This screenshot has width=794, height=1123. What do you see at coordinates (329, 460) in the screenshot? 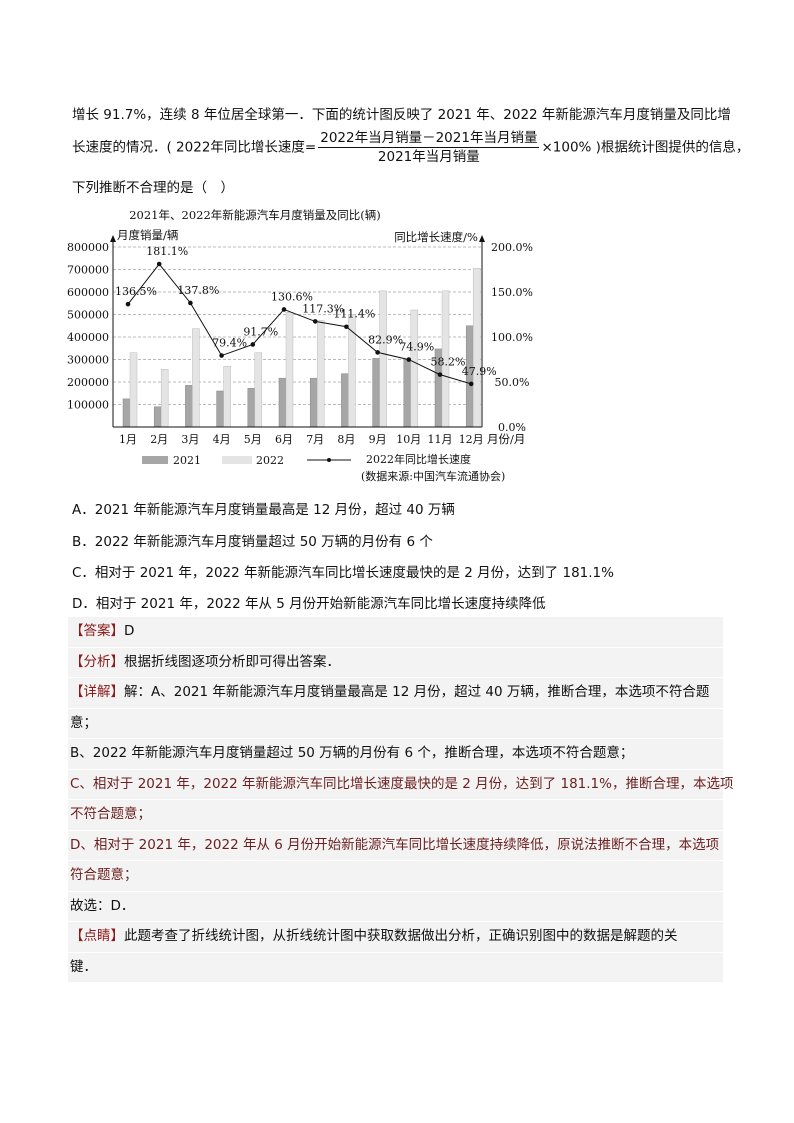
I see `legend-line-marker` at bounding box center [329, 460].